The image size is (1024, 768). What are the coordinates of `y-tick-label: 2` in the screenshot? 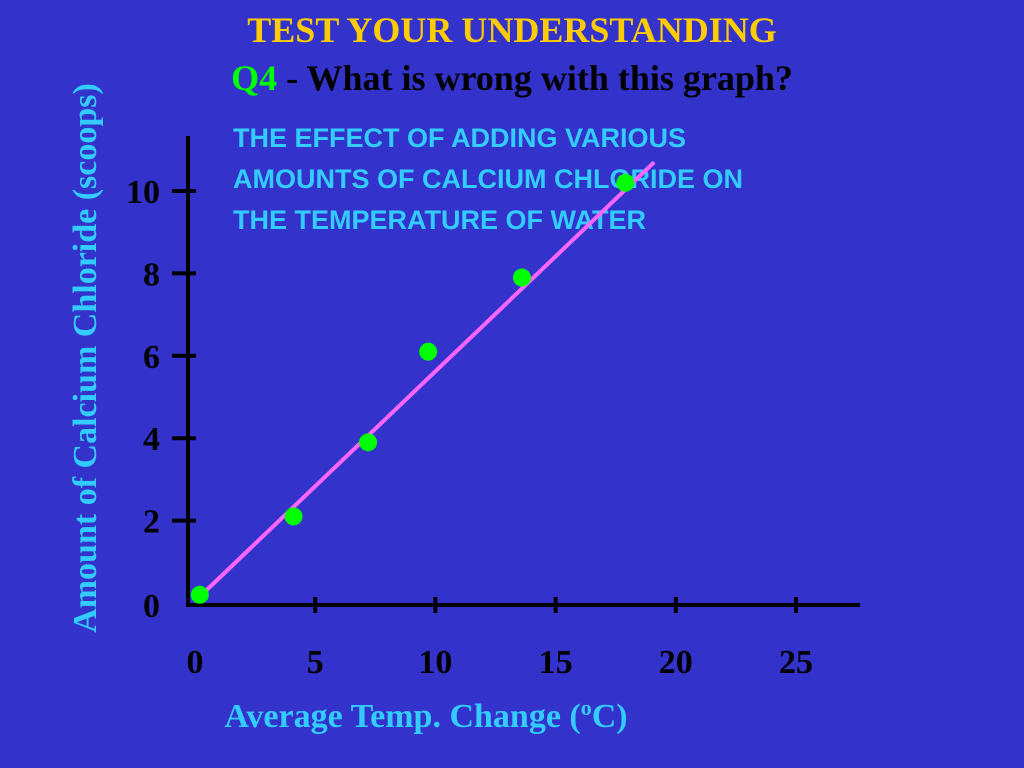 It's located at (151, 522).